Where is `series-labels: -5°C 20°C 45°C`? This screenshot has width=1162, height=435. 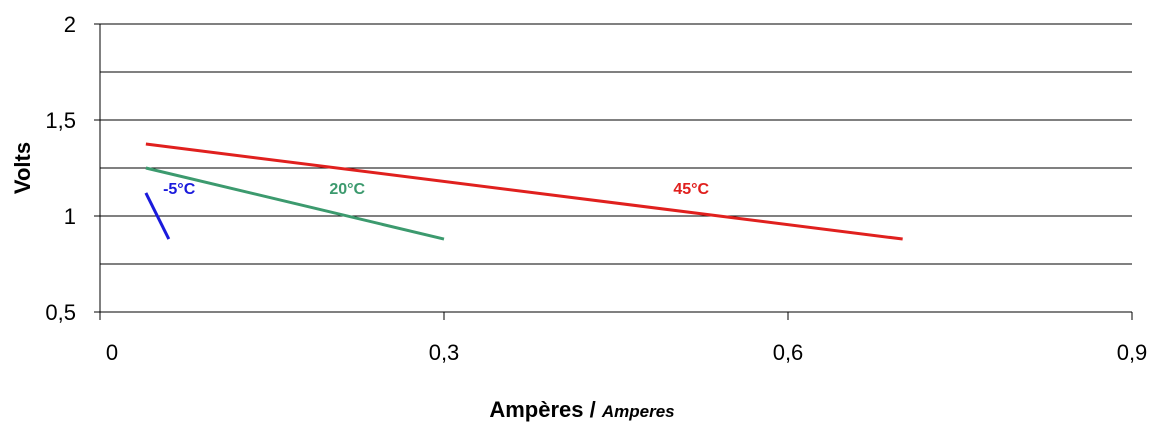 series-labels: -5°C 20°C 45°C is located at coordinates (436, 189).